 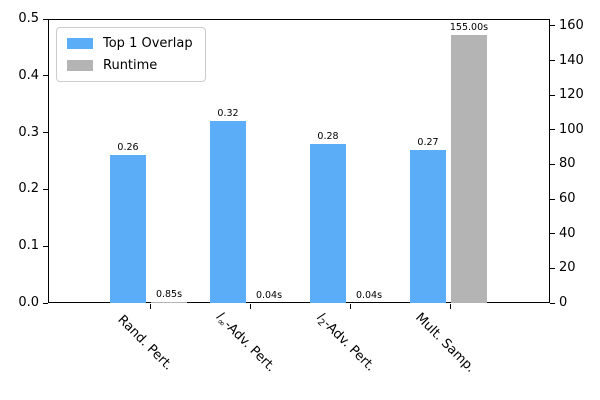 I want to click on left-axis-tick-label: 0.5, so click(x=28, y=18).